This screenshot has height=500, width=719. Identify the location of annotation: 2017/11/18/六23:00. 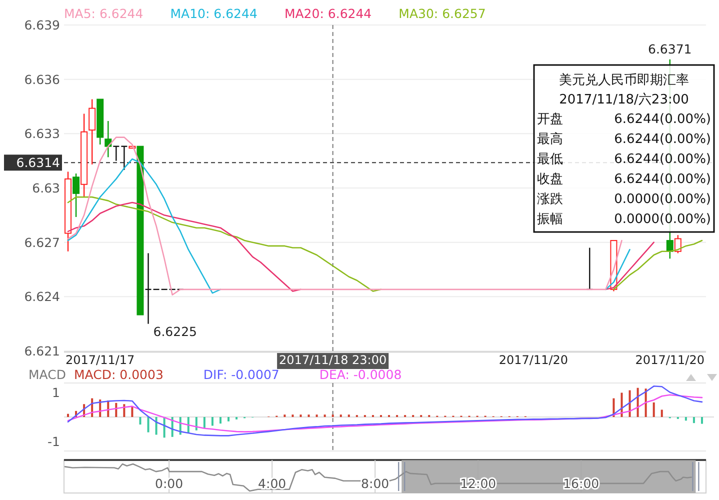
(624, 100).